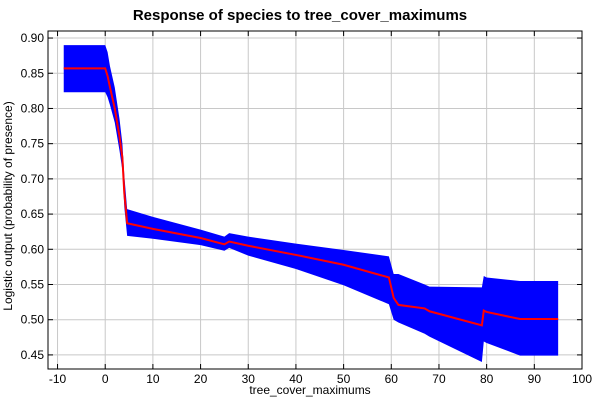  What do you see at coordinates (535, 379) in the screenshot?
I see `x-tick-label: 90` at bounding box center [535, 379].